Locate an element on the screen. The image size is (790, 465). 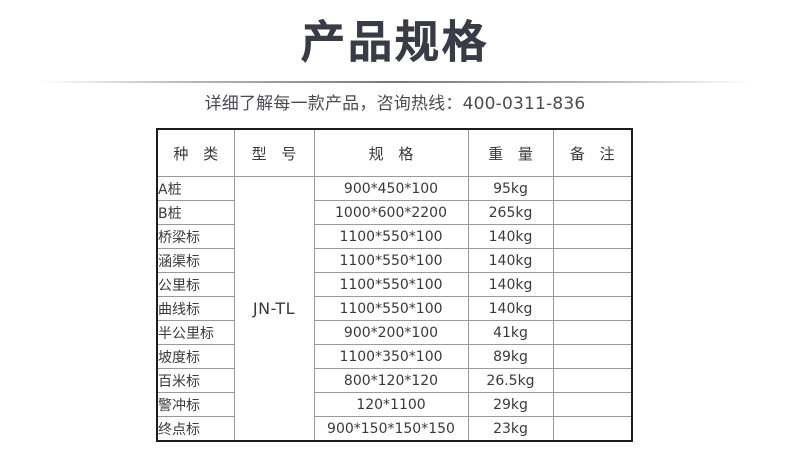
table-row: 公里标 1100*550*100 140kg is located at coordinates (394, 284).